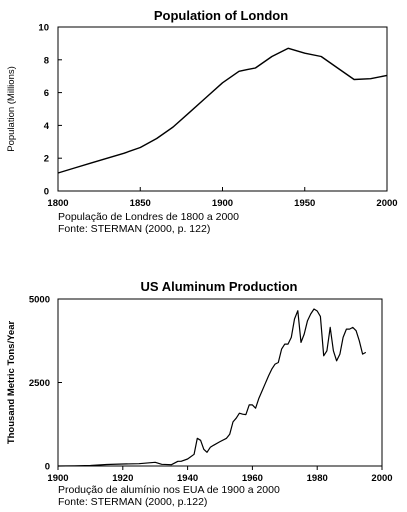  Describe the element at coordinates (219, 286) in the screenshot. I see `aluminum-chart-title: US Aluminum Production` at that location.